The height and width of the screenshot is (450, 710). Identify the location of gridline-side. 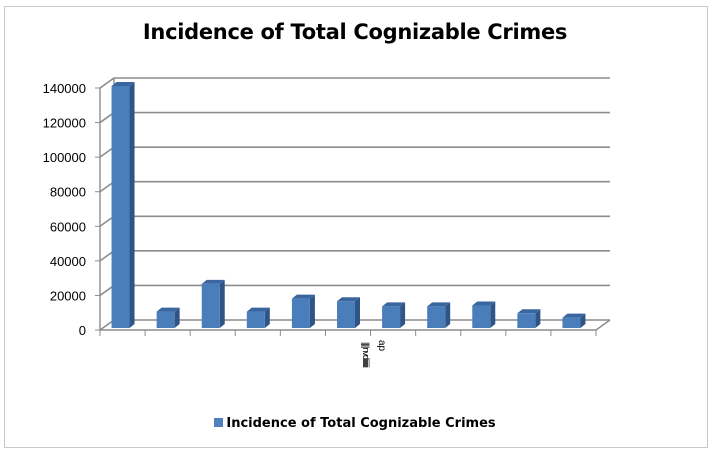
(107, 83).